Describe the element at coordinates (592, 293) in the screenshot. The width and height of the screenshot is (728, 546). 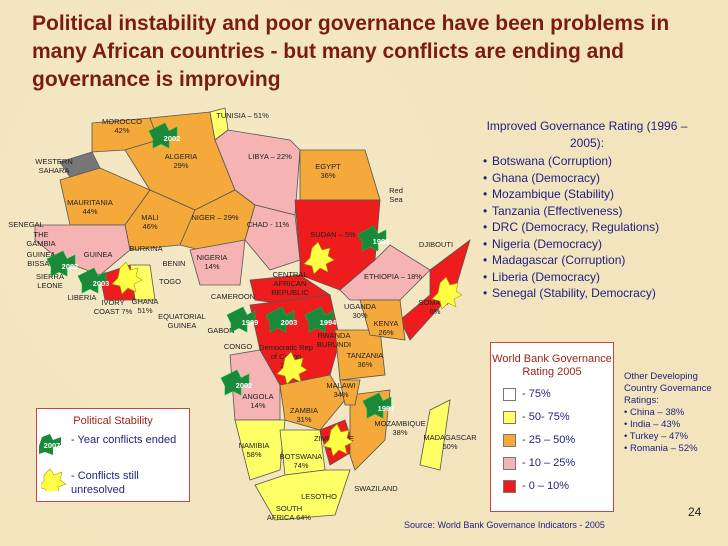
I see `governance-item: Senegal (Stability, Democracy)` at that location.